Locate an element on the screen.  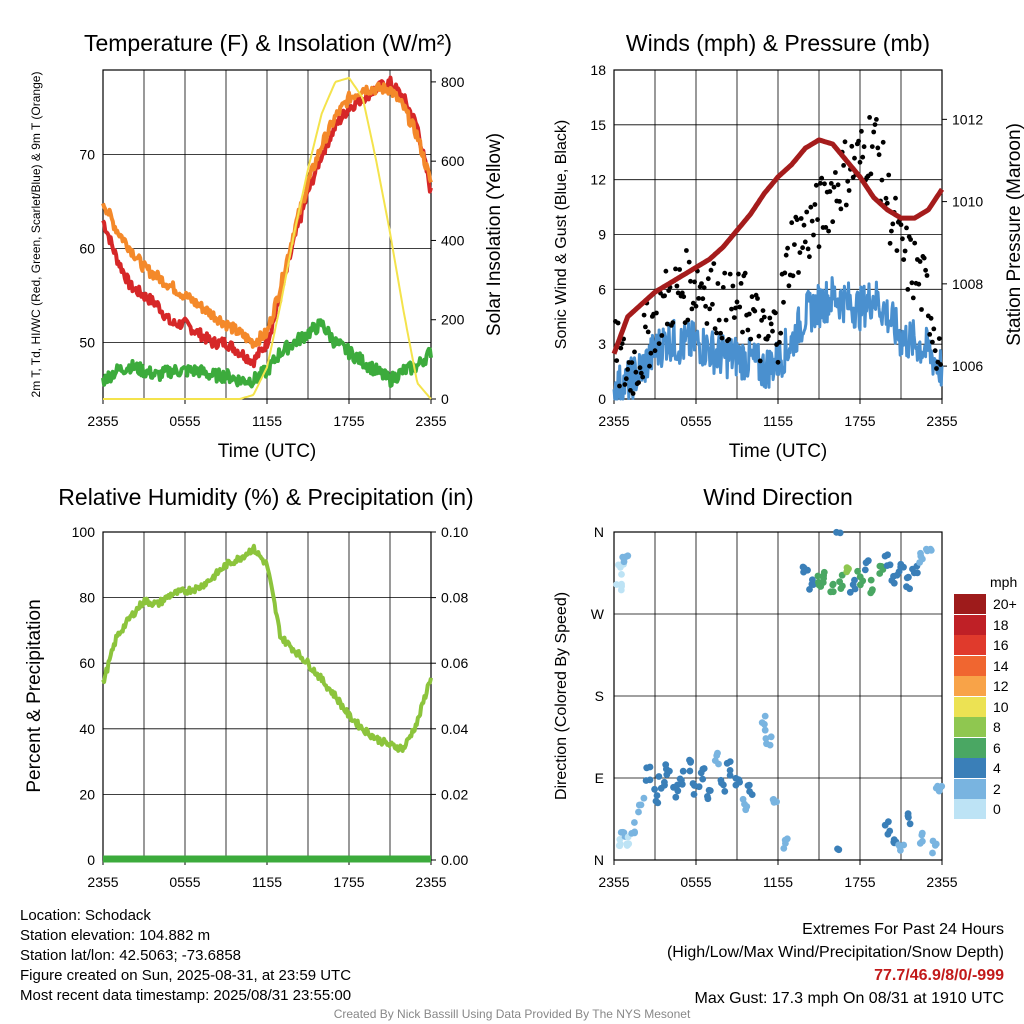
legend-label: 8 is located at coordinates (997, 727).